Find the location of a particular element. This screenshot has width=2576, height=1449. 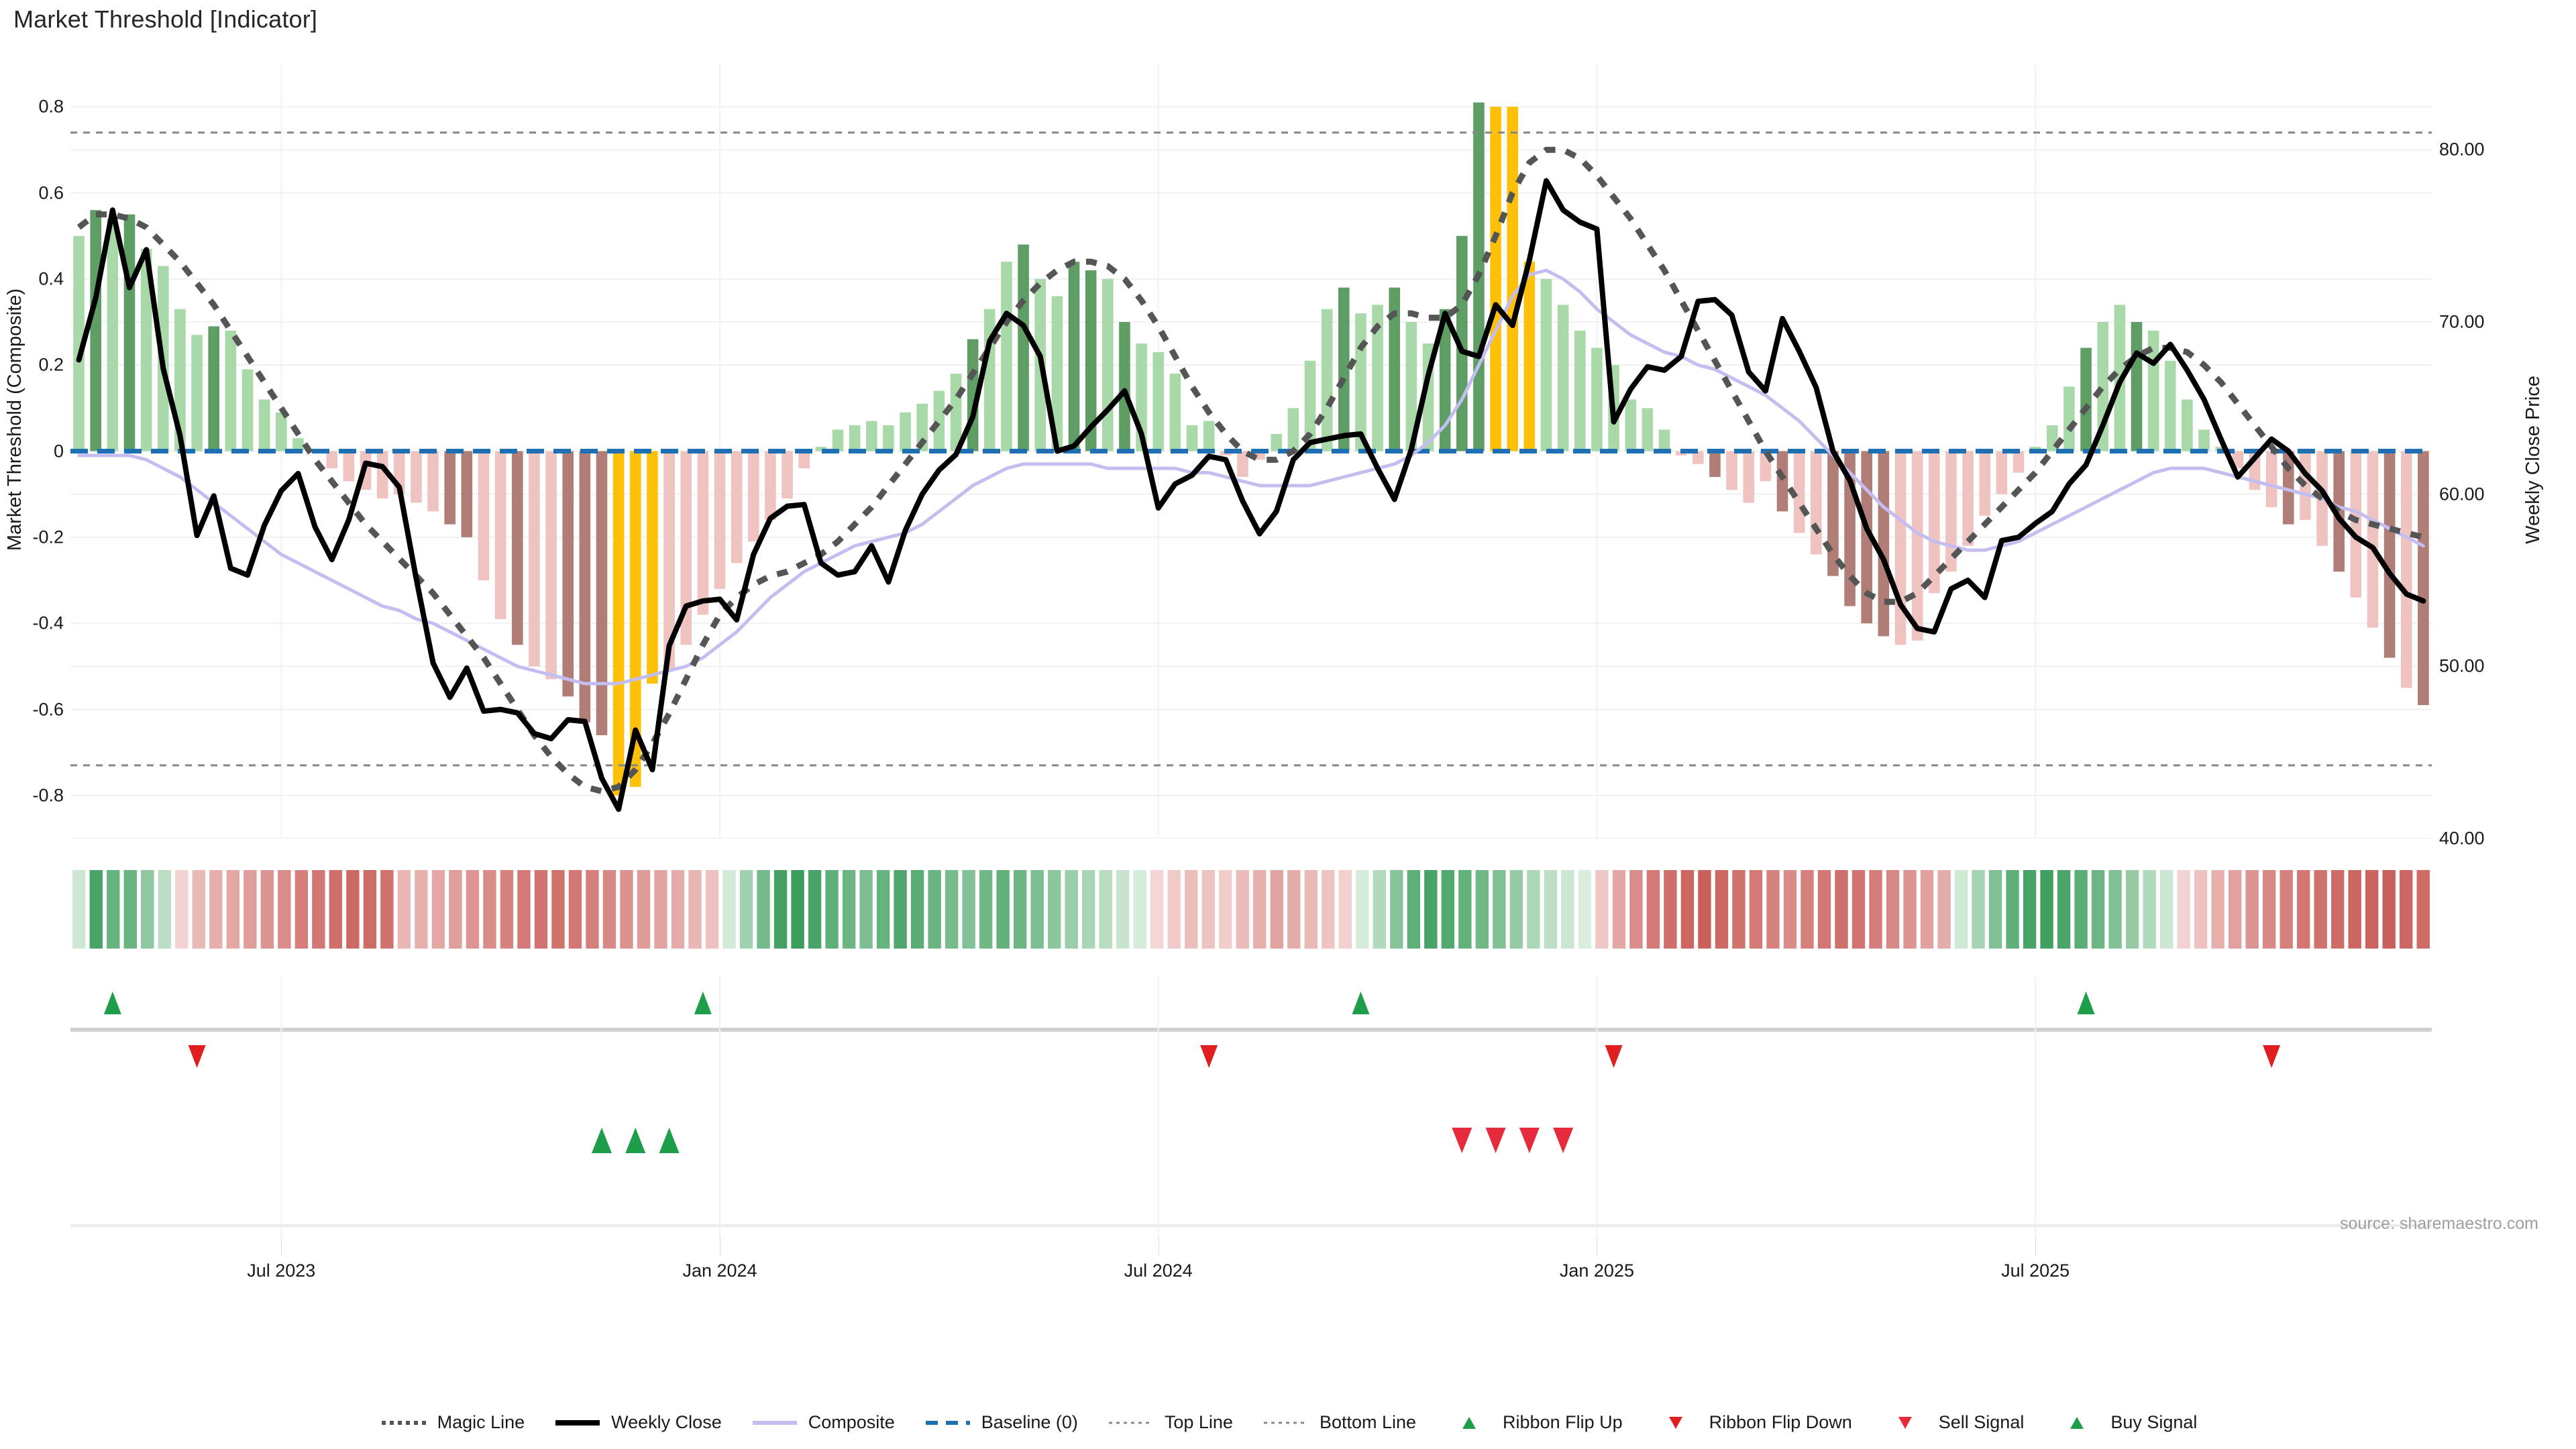

page-title: Market Threshold [Indicator] is located at coordinates (165, 19).